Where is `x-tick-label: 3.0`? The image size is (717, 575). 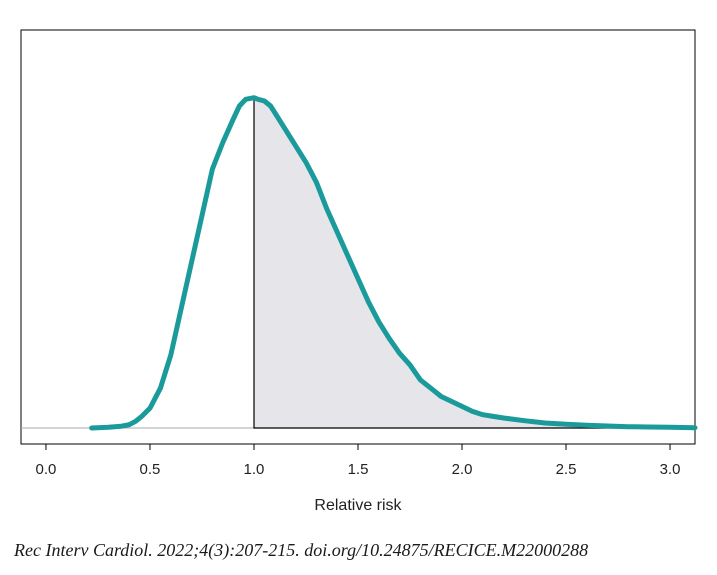 x-tick-label: 3.0 is located at coordinates (670, 469).